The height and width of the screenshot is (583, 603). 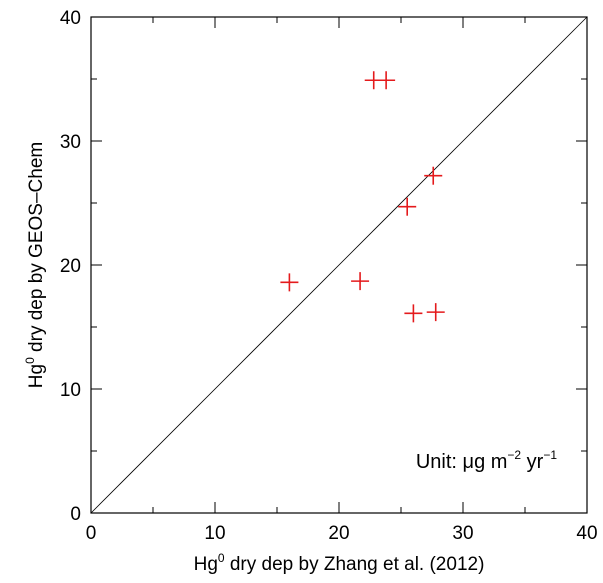 What do you see at coordinates (206, 564) in the screenshot?
I see `x-axis-label-prefix: Hg` at bounding box center [206, 564].